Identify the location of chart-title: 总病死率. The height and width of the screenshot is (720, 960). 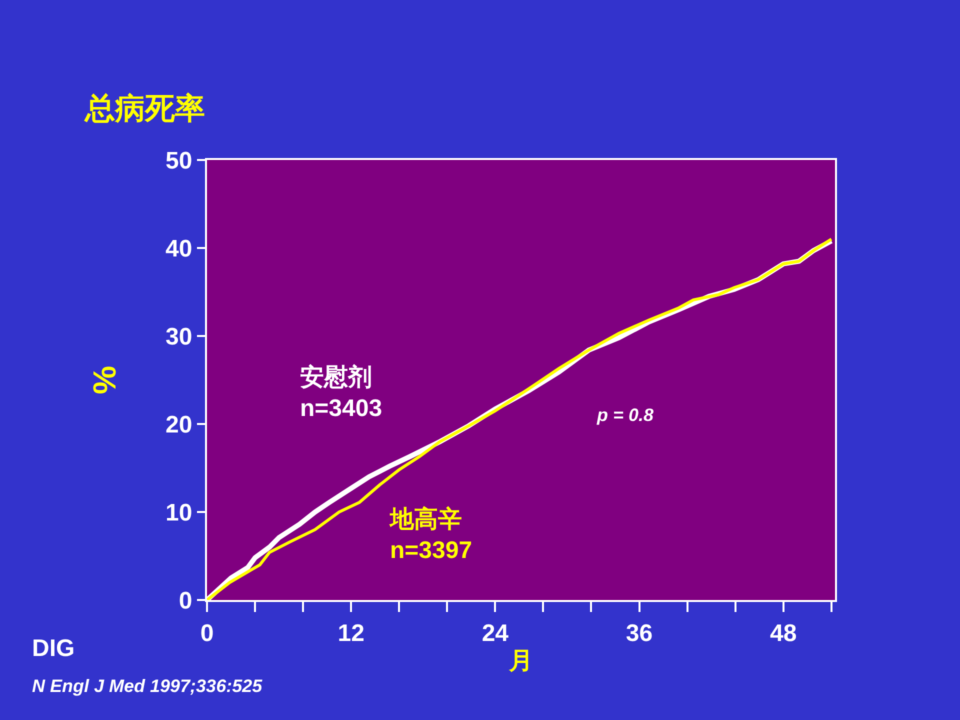
(144, 109).